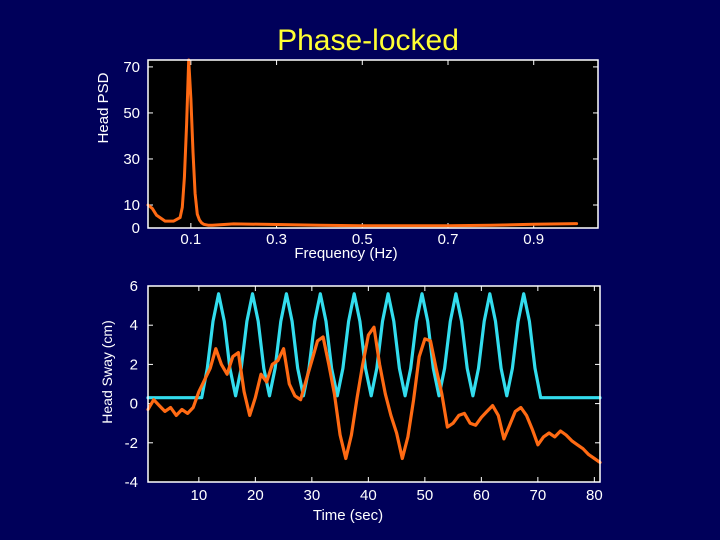 The height and width of the screenshot is (540, 720). What do you see at coordinates (199, 495) in the screenshot?
I see `sway-x-tick-label: 10` at bounding box center [199, 495].